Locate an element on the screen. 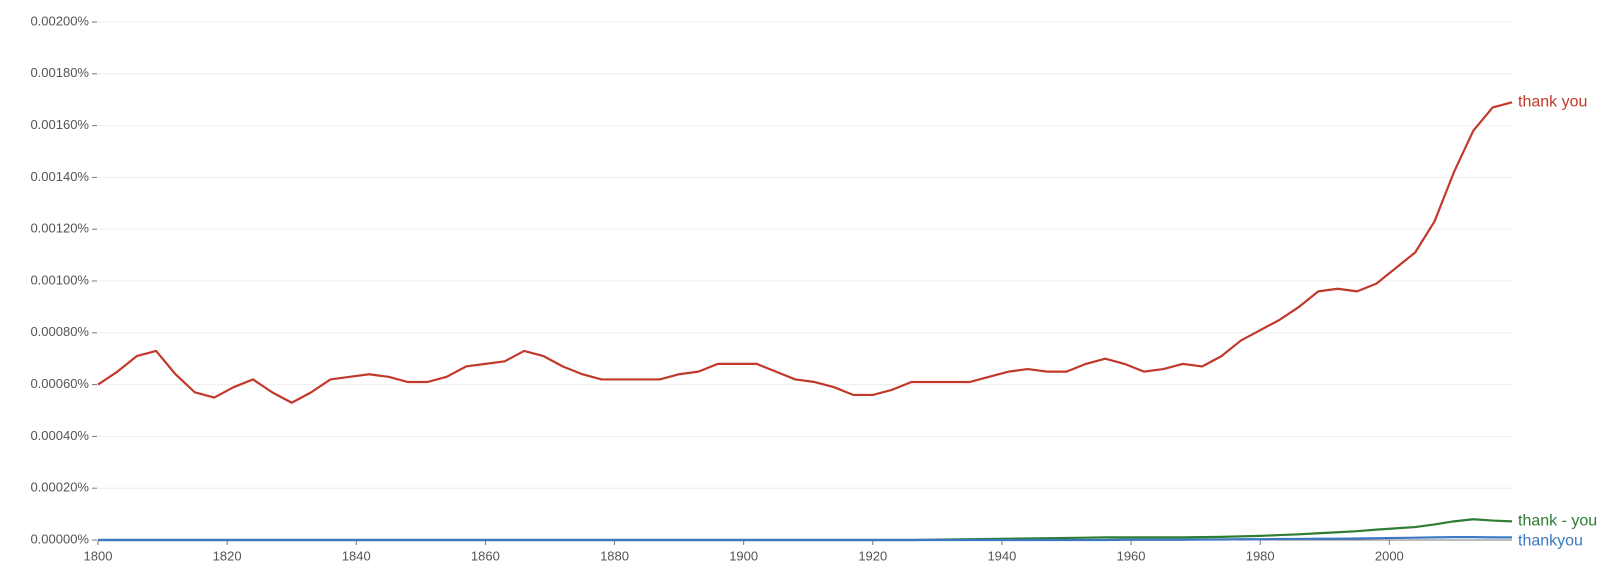 Image resolution: width=1624 pixels, height=575 pixels. y-tick-label: 0.00040% is located at coordinates (59, 435).